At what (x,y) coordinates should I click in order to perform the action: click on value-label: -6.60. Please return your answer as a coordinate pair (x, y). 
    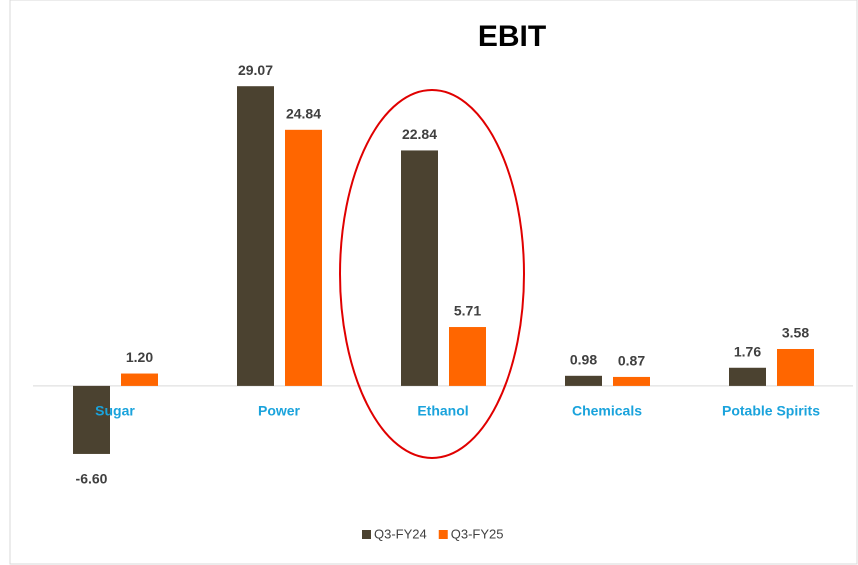
    Looking at the image, I should click on (92, 479).